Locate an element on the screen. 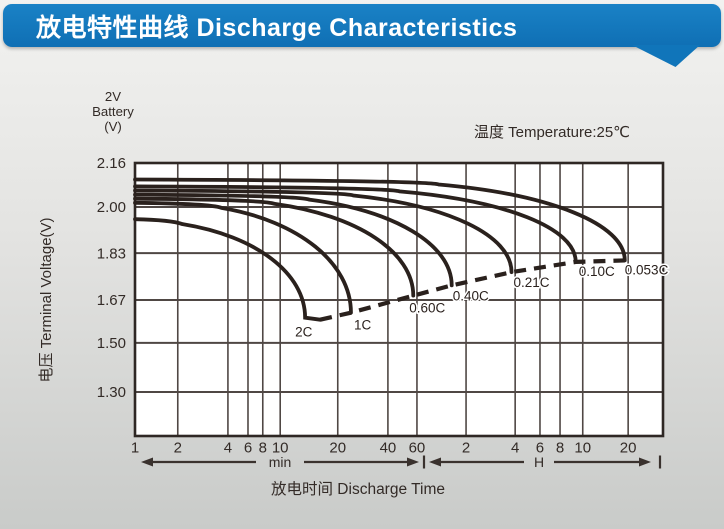 The image size is (724, 529). x-tick-label-min-10: 10 is located at coordinates (280, 448).